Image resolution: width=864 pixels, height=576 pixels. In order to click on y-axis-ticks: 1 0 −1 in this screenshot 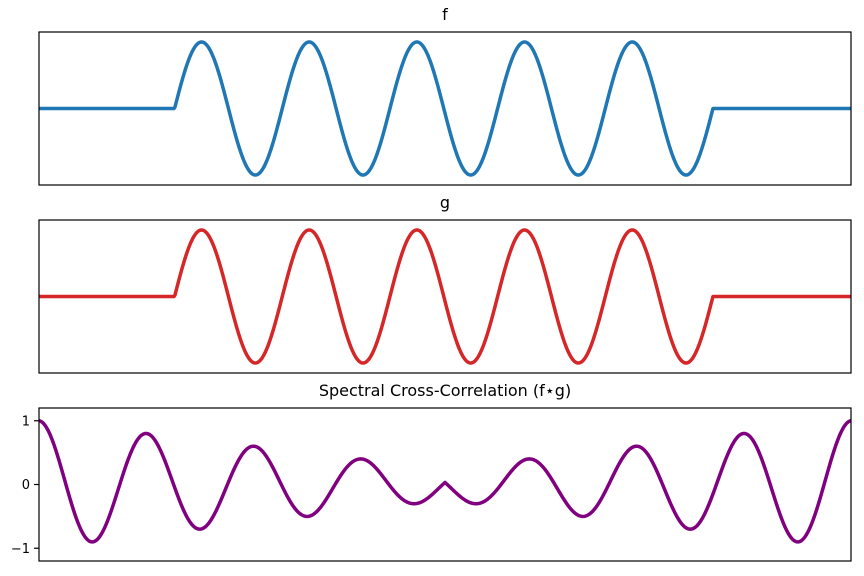, I will do `click(25, 485)`.